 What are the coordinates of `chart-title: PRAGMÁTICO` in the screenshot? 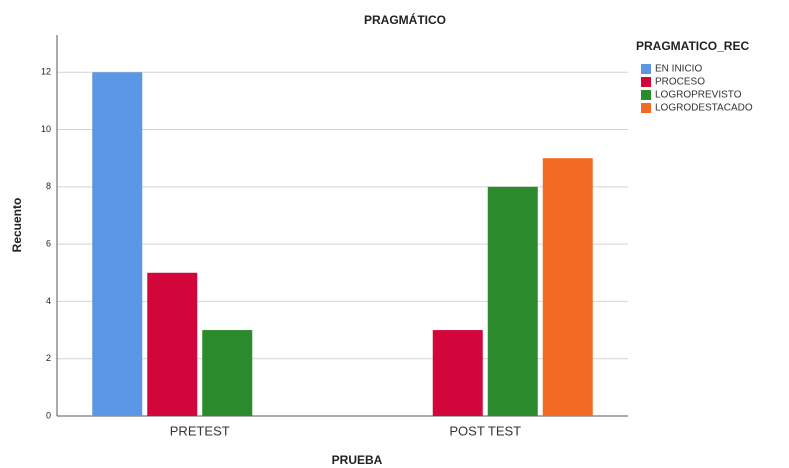 It's located at (405, 19).